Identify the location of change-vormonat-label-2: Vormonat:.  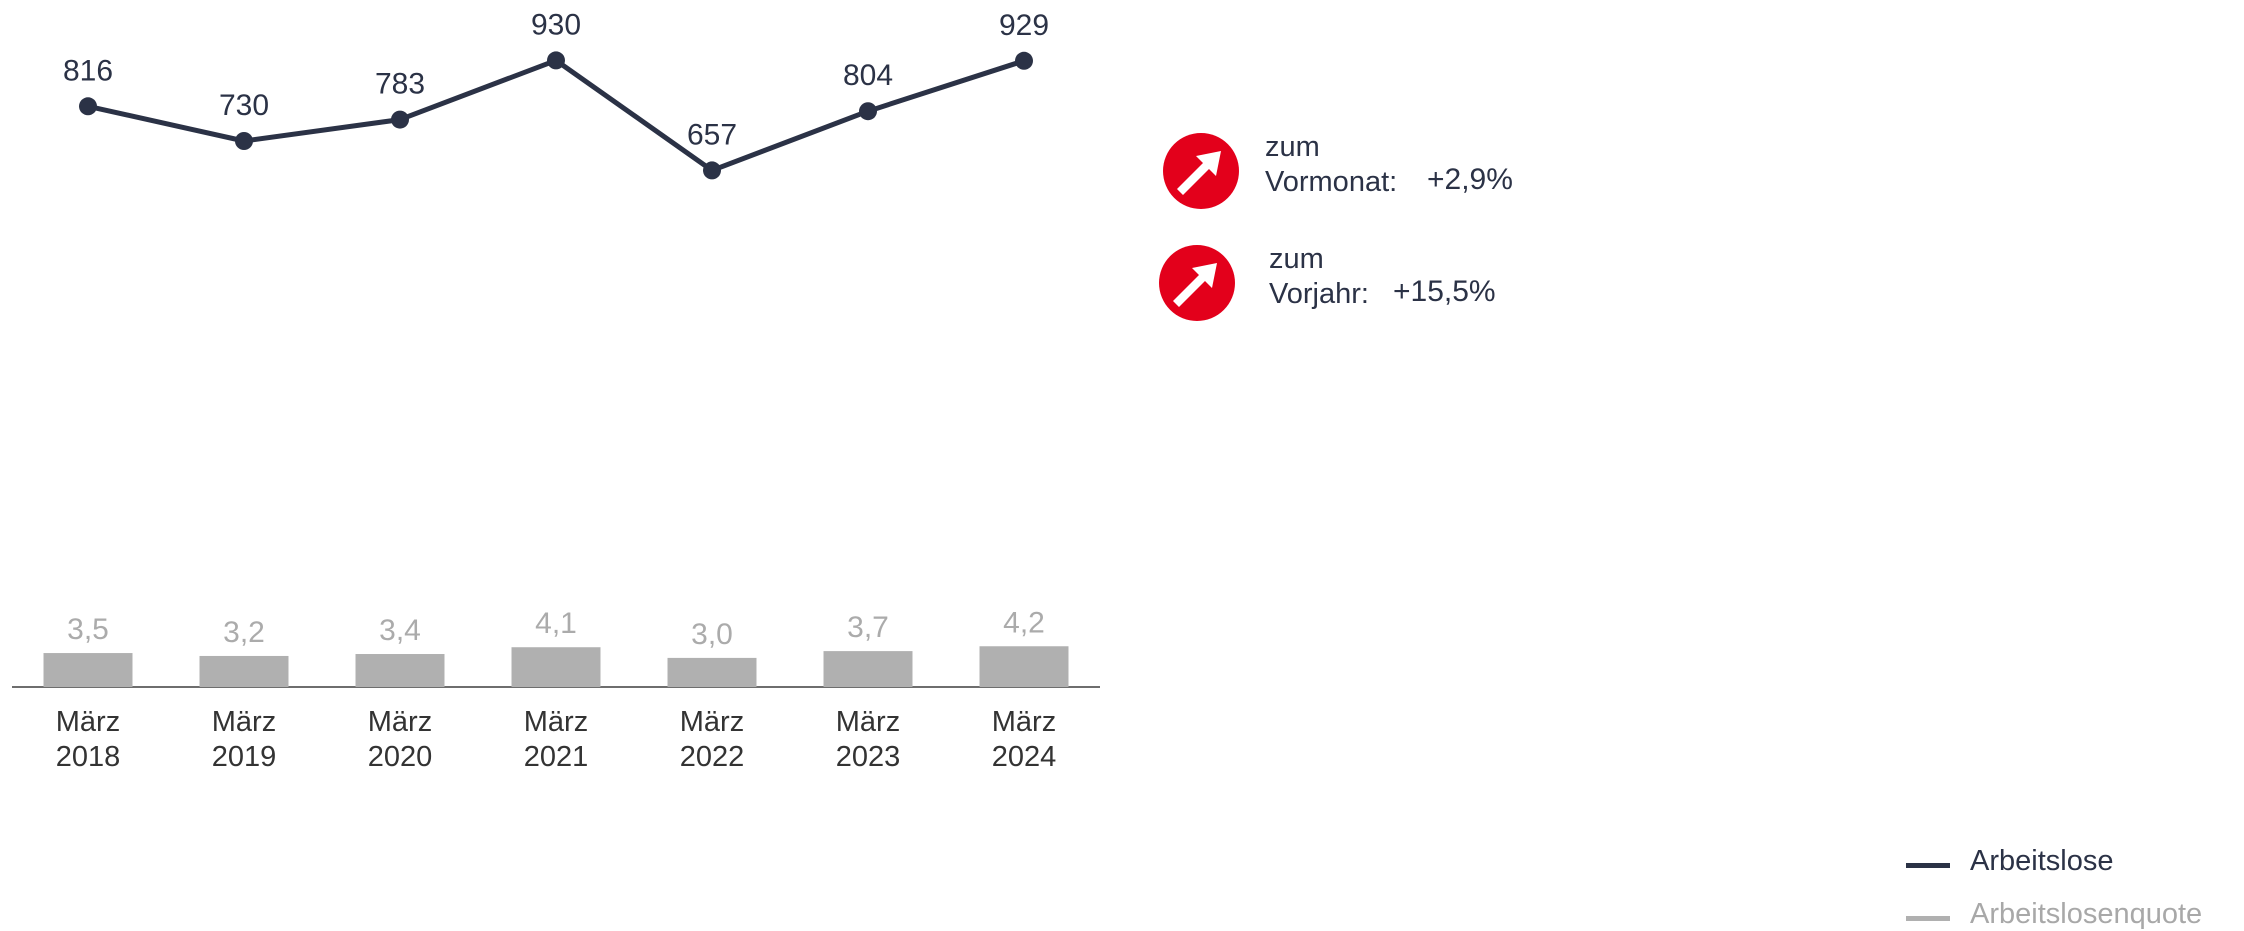
(1331, 182).